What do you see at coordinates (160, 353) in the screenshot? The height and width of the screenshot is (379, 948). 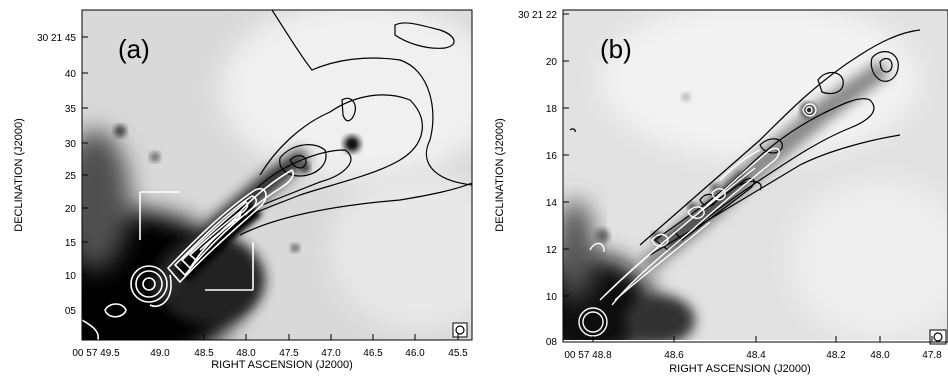 I see `x-tick-label: 49.0` at bounding box center [160, 353].